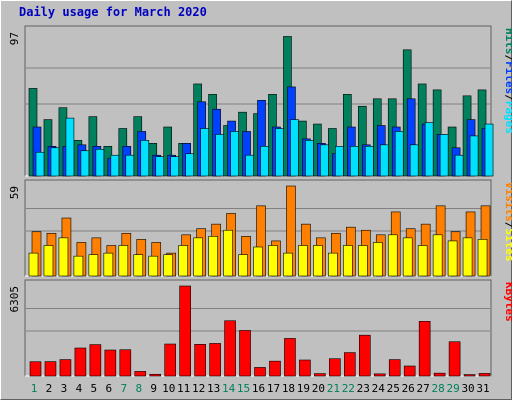 This screenshot has height=400, width=512. I want to click on x-tick-label-29: 29, so click(452, 388).